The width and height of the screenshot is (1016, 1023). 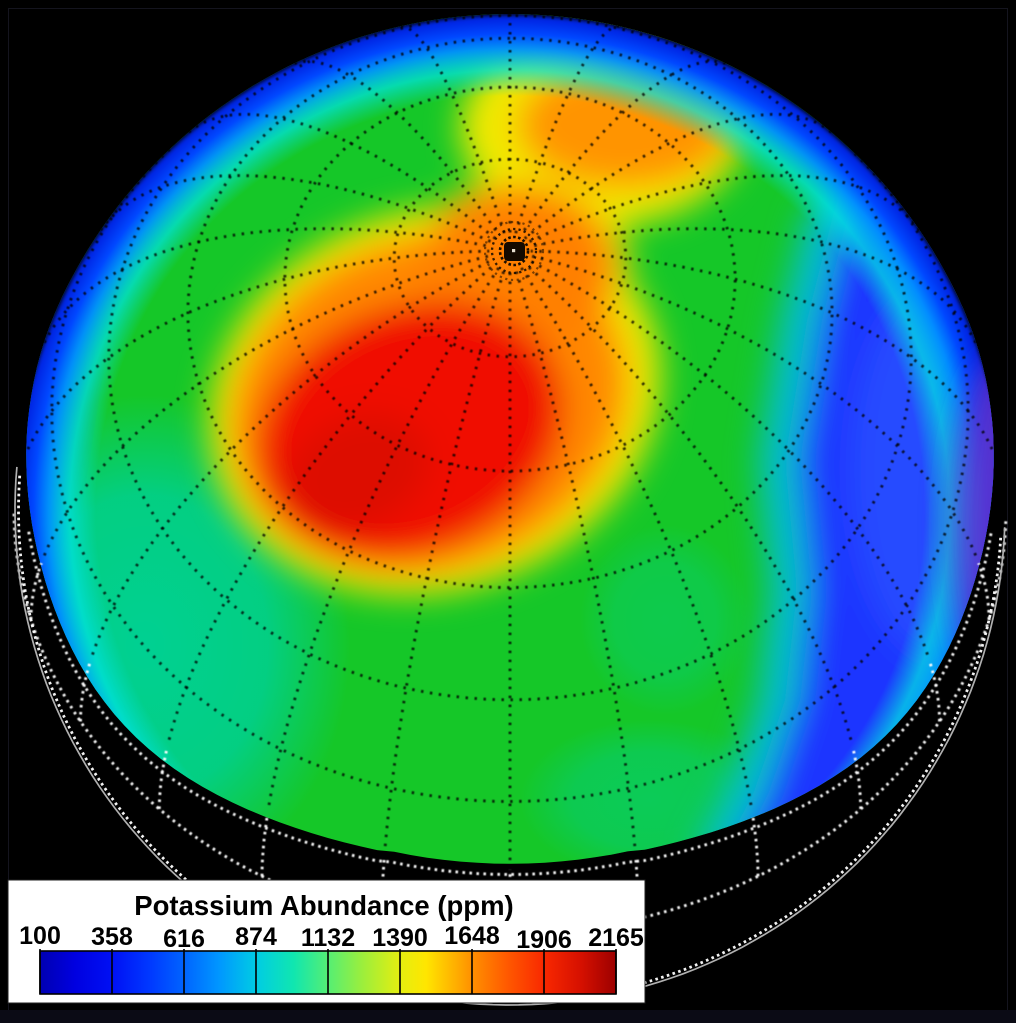 What do you see at coordinates (256, 937) in the screenshot?
I see `svg-text: 874` at bounding box center [256, 937].